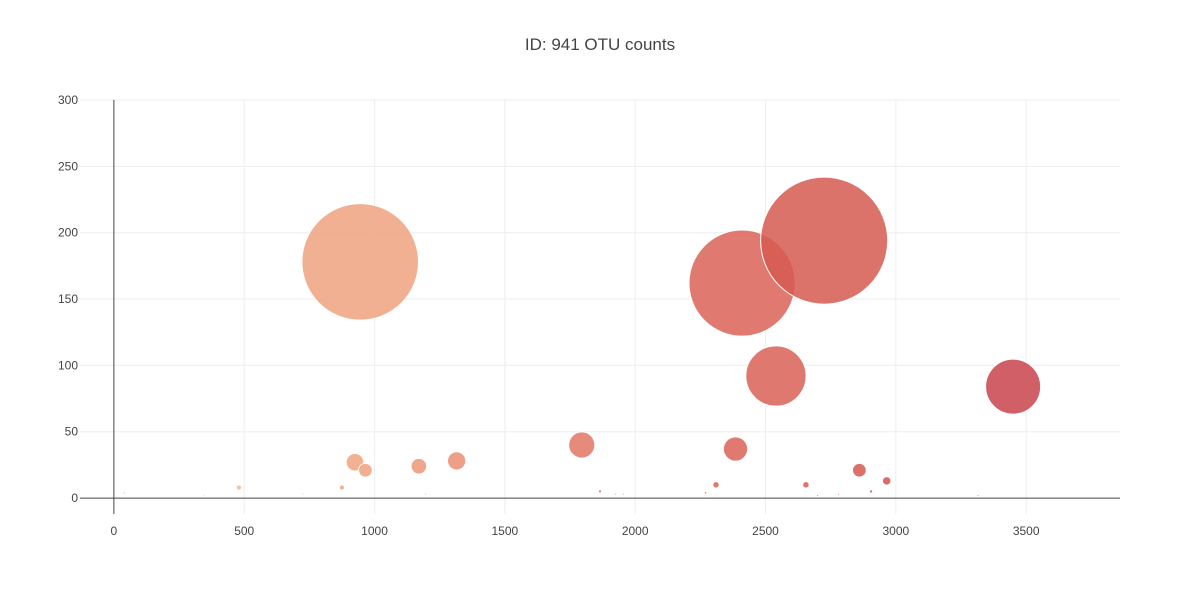 The image size is (1200, 605). Describe the element at coordinates (68, 166) in the screenshot. I see `y-tick-label: 250` at that location.